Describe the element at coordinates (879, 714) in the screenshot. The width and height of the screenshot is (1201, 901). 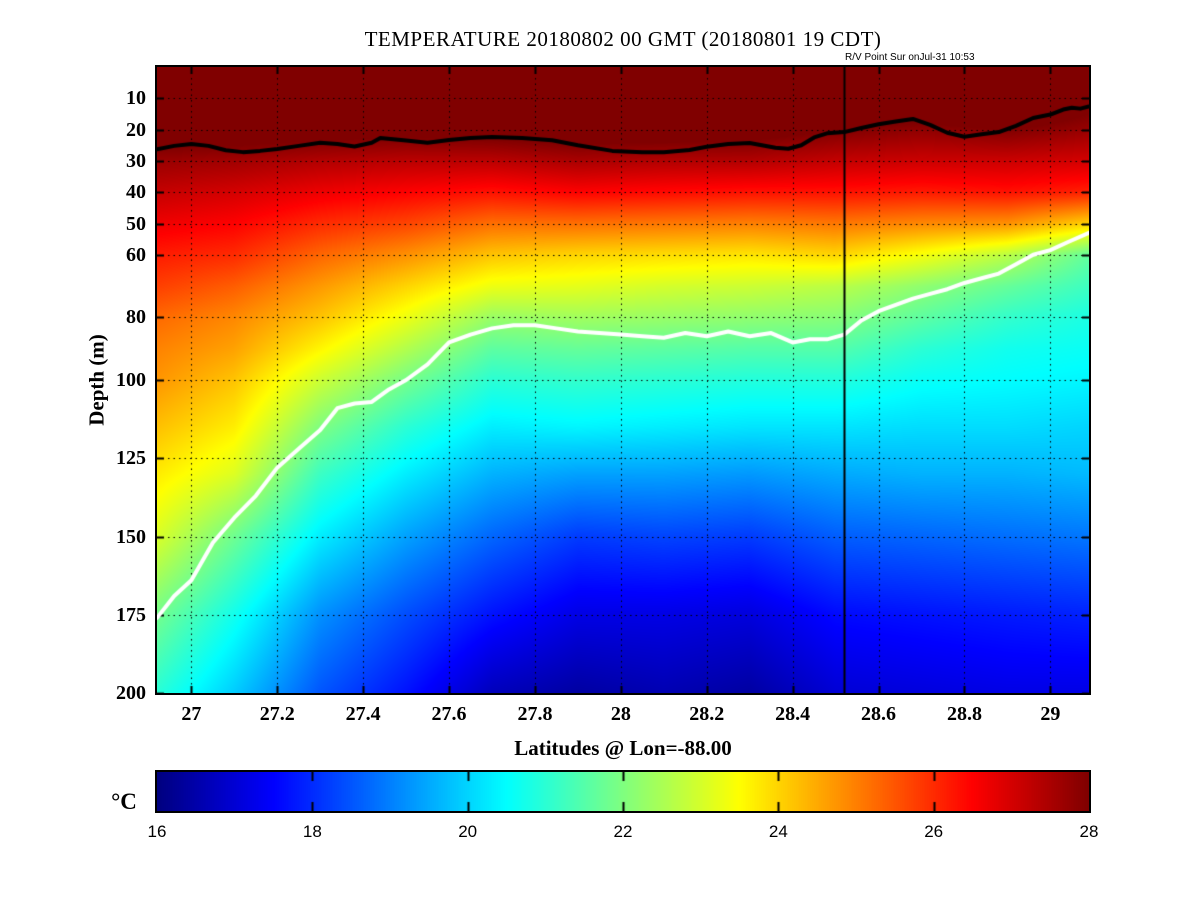
I see `x-tick-label: 28.6` at that location.